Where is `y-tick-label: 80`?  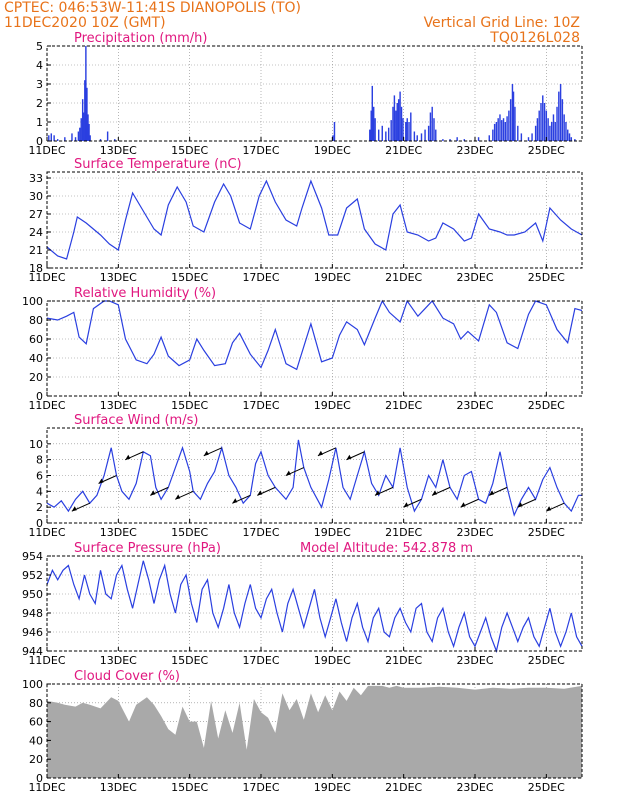 y-tick-label: 80 is located at coordinates (36, 703).